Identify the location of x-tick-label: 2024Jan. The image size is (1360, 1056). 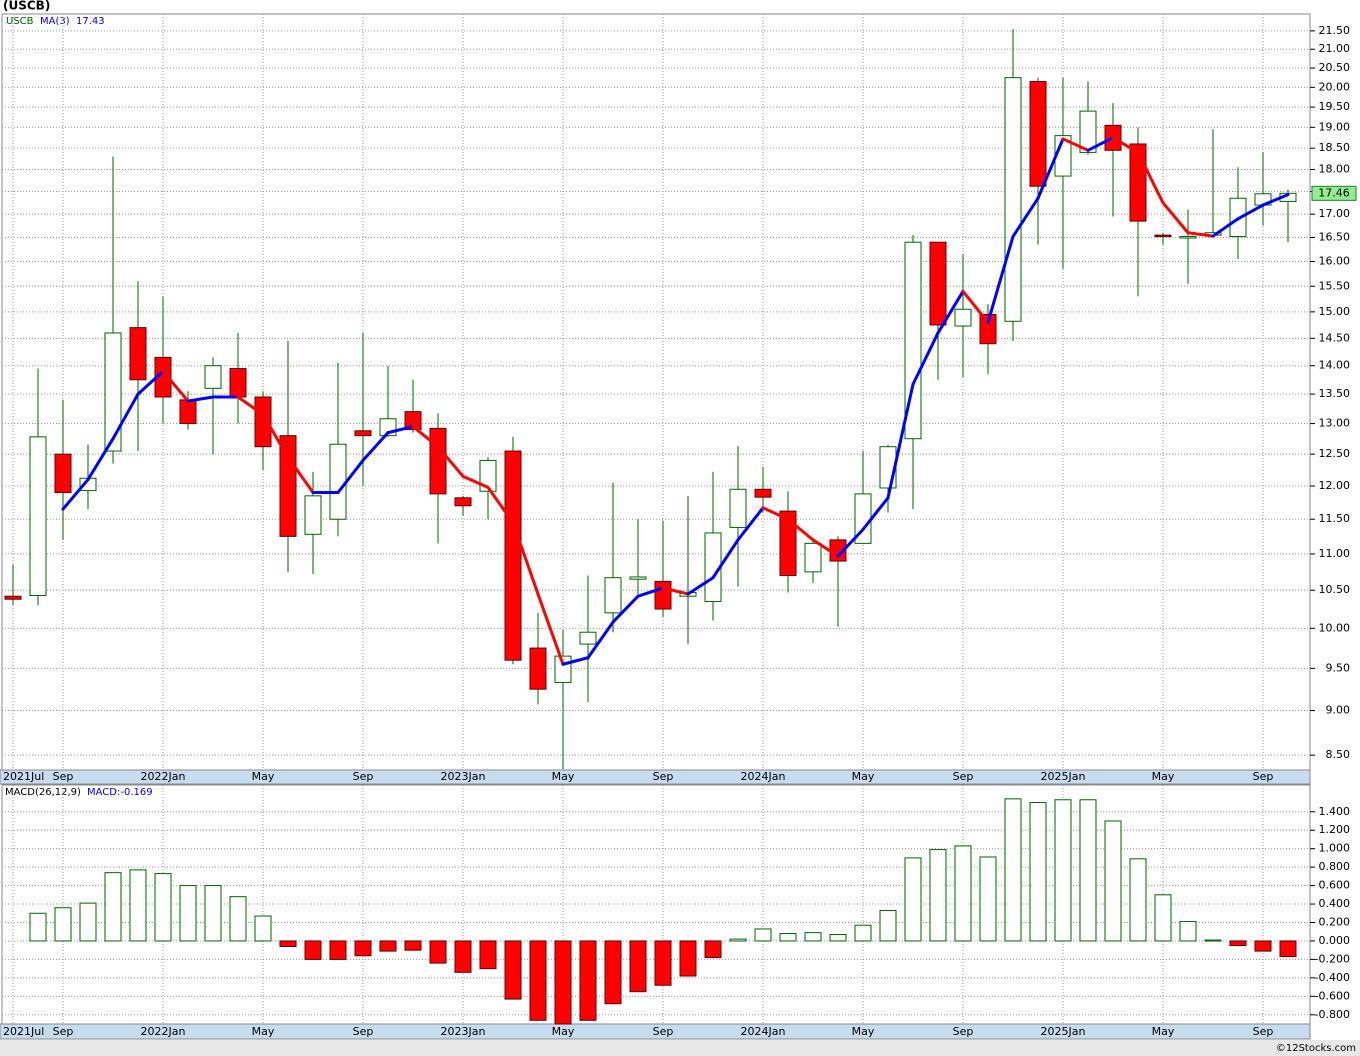
(763, 1031).